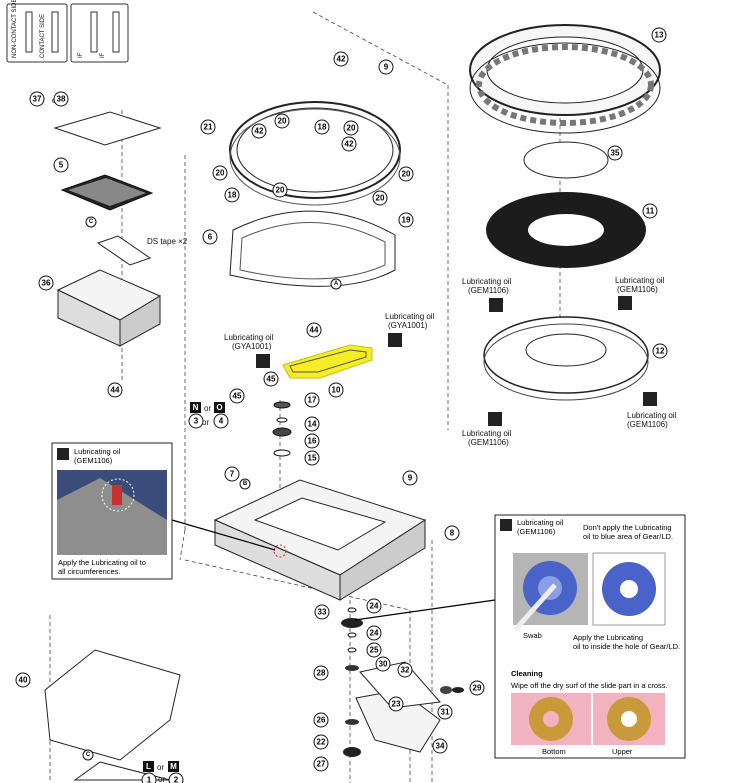  Describe the element at coordinates (207, 408) in the screenshot. I see `or-text-no: or` at that location.